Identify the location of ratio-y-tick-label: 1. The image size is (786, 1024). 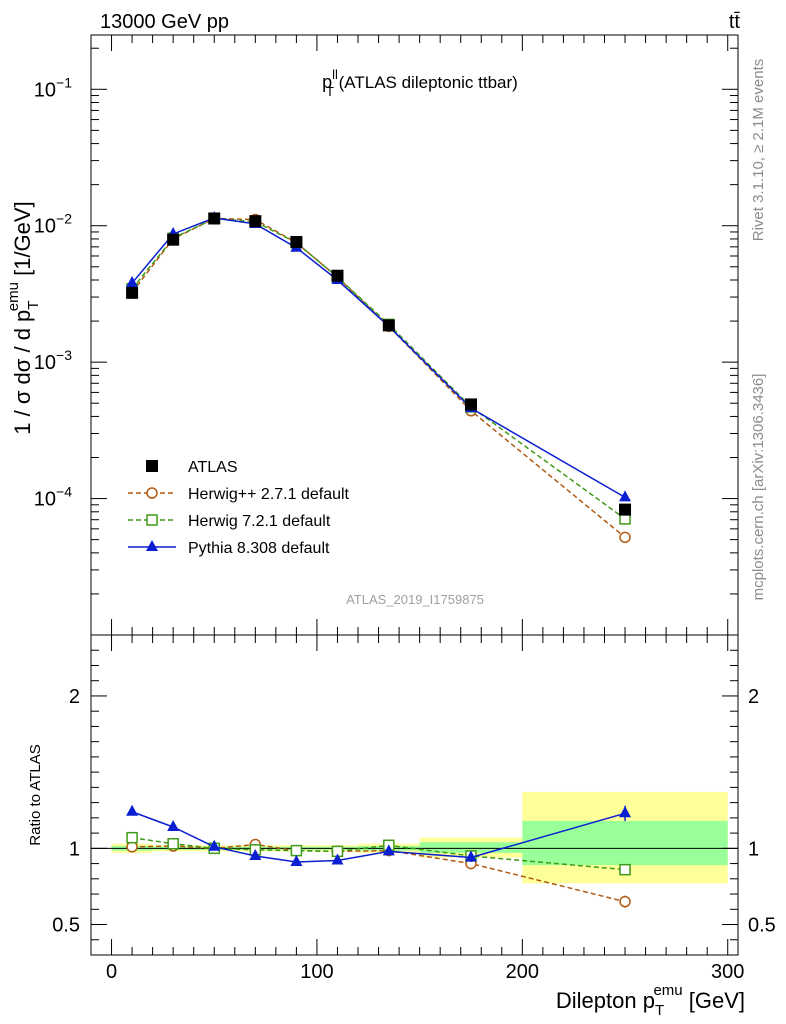
(74, 849).